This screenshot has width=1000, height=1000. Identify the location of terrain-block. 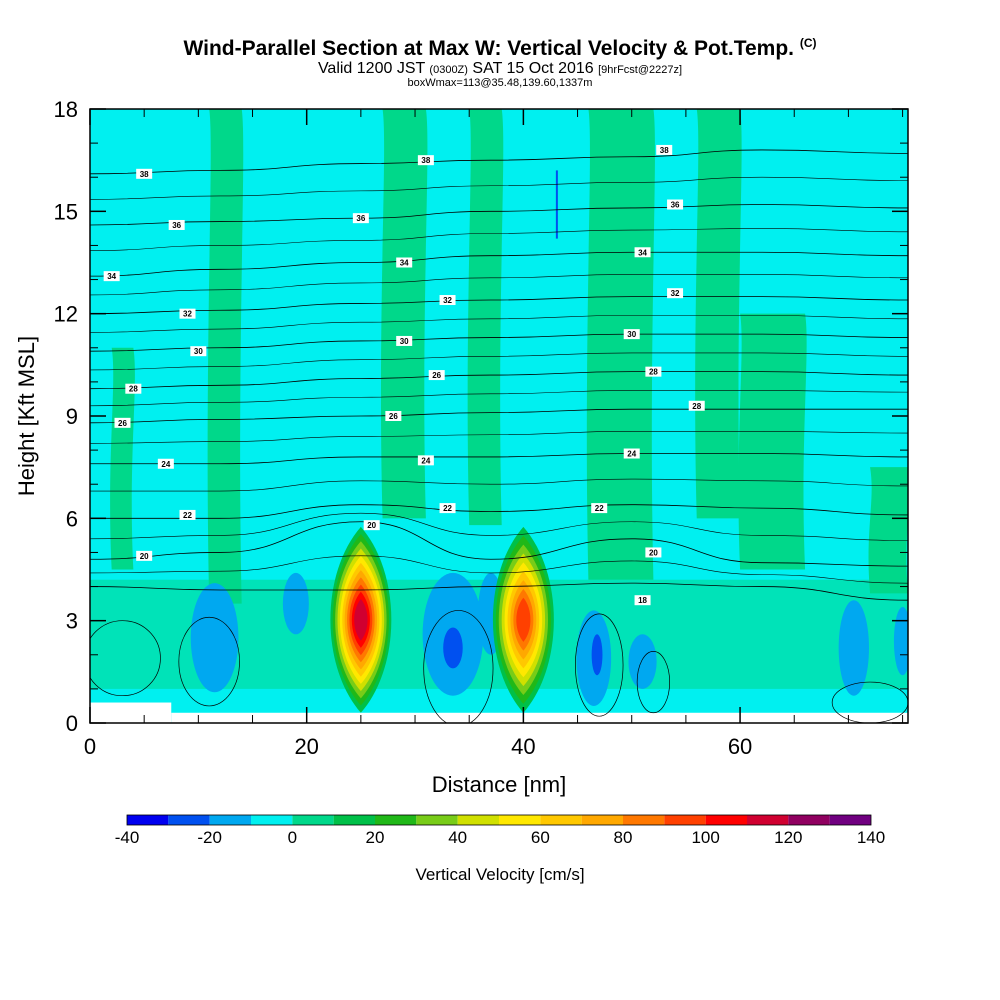
(131, 712).